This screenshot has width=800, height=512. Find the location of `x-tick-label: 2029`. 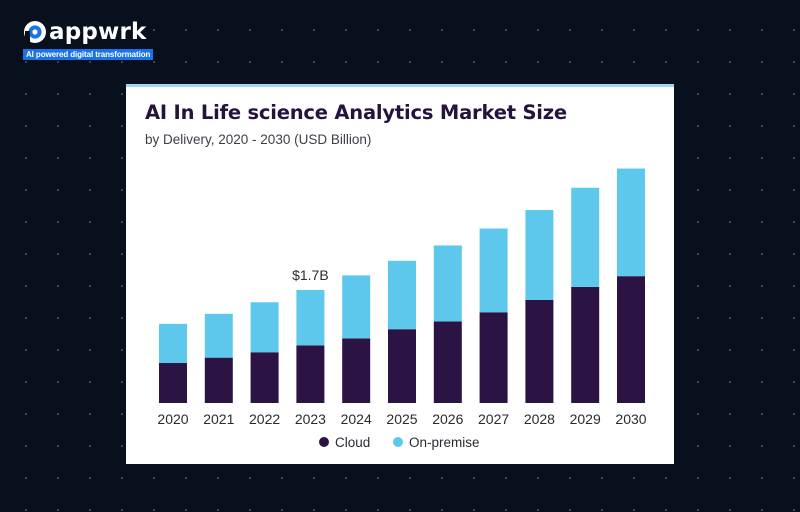

x-tick-label: 2029 is located at coordinates (585, 419).